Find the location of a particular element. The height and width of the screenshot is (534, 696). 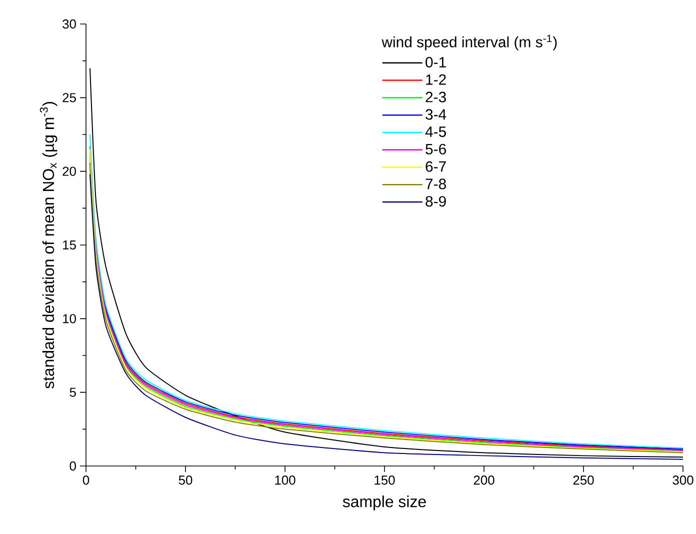

x-tick-label: 100 is located at coordinates (285, 480).